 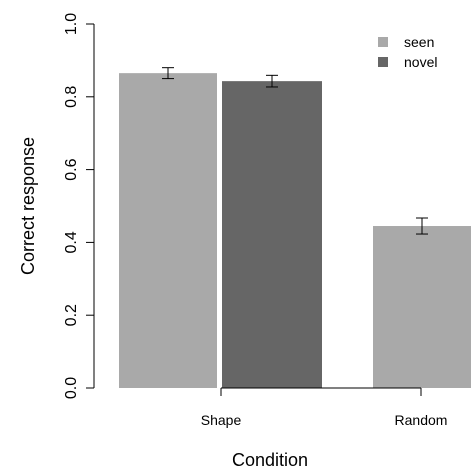 What do you see at coordinates (71, 242) in the screenshot?
I see `y-tick-label: 0.4` at bounding box center [71, 242].